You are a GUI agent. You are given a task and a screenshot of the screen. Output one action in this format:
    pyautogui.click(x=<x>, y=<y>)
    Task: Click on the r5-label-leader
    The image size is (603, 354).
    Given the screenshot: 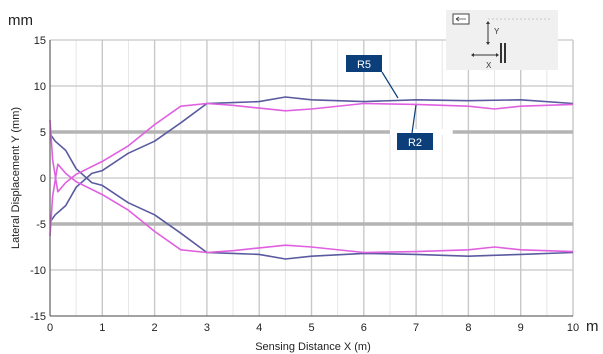 What is the action you would take?
    pyautogui.click(x=390, y=85)
    